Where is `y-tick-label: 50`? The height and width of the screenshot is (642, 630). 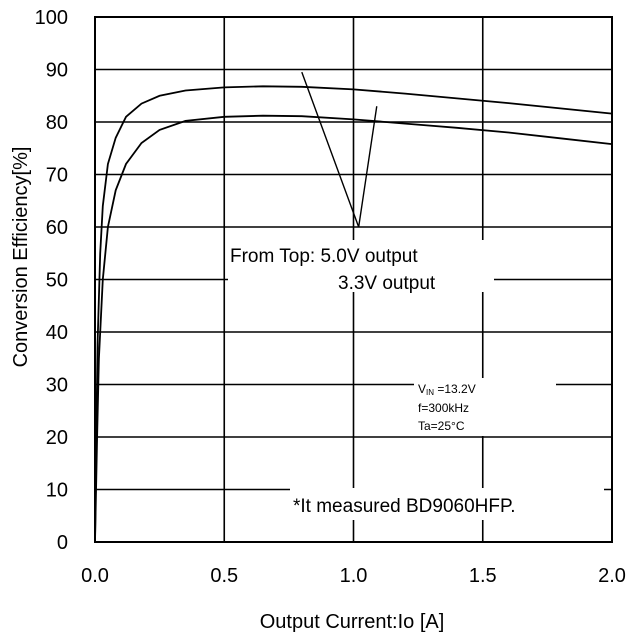
y-tick-label: 50 is located at coordinates (57, 281).